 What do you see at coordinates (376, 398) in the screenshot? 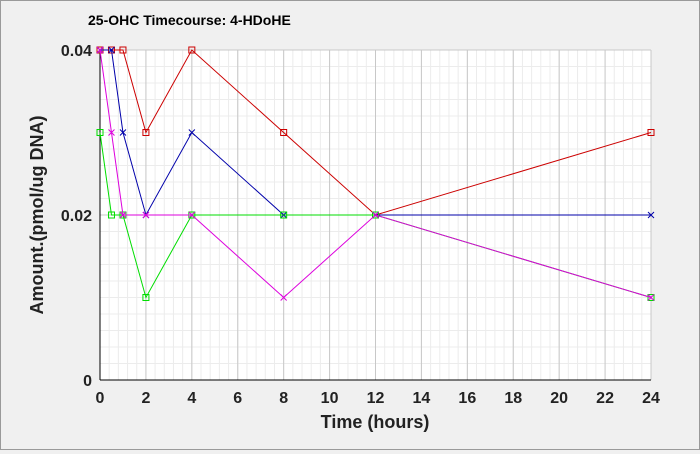
I see `x-tick-label: 12` at bounding box center [376, 398].